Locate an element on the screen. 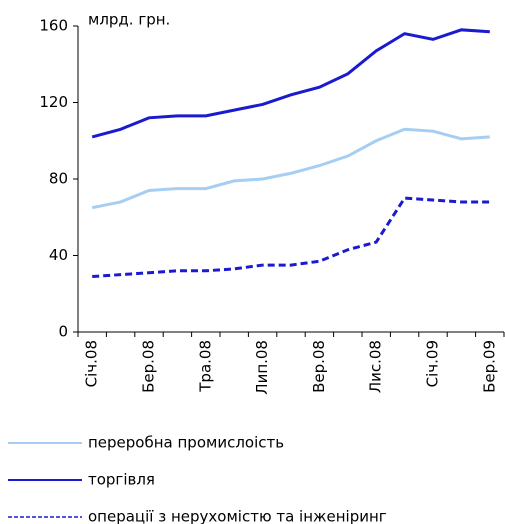 This screenshot has height=524, width=505. legend-label: торгівля is located at coordinates (121, 480).